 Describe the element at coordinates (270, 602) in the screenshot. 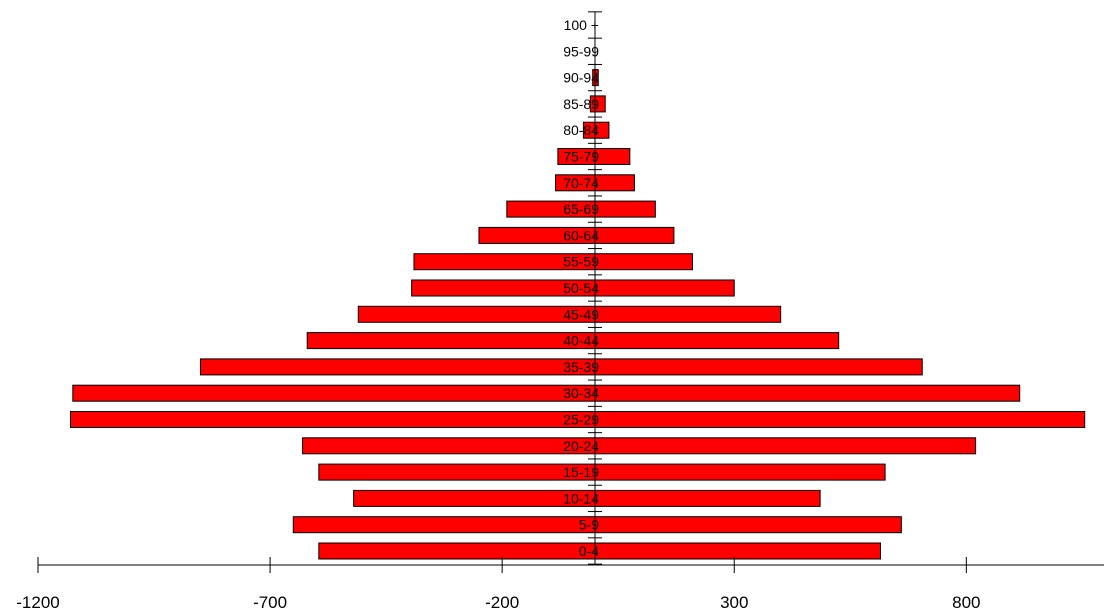

I see `x-tick-label: -700` at that location.